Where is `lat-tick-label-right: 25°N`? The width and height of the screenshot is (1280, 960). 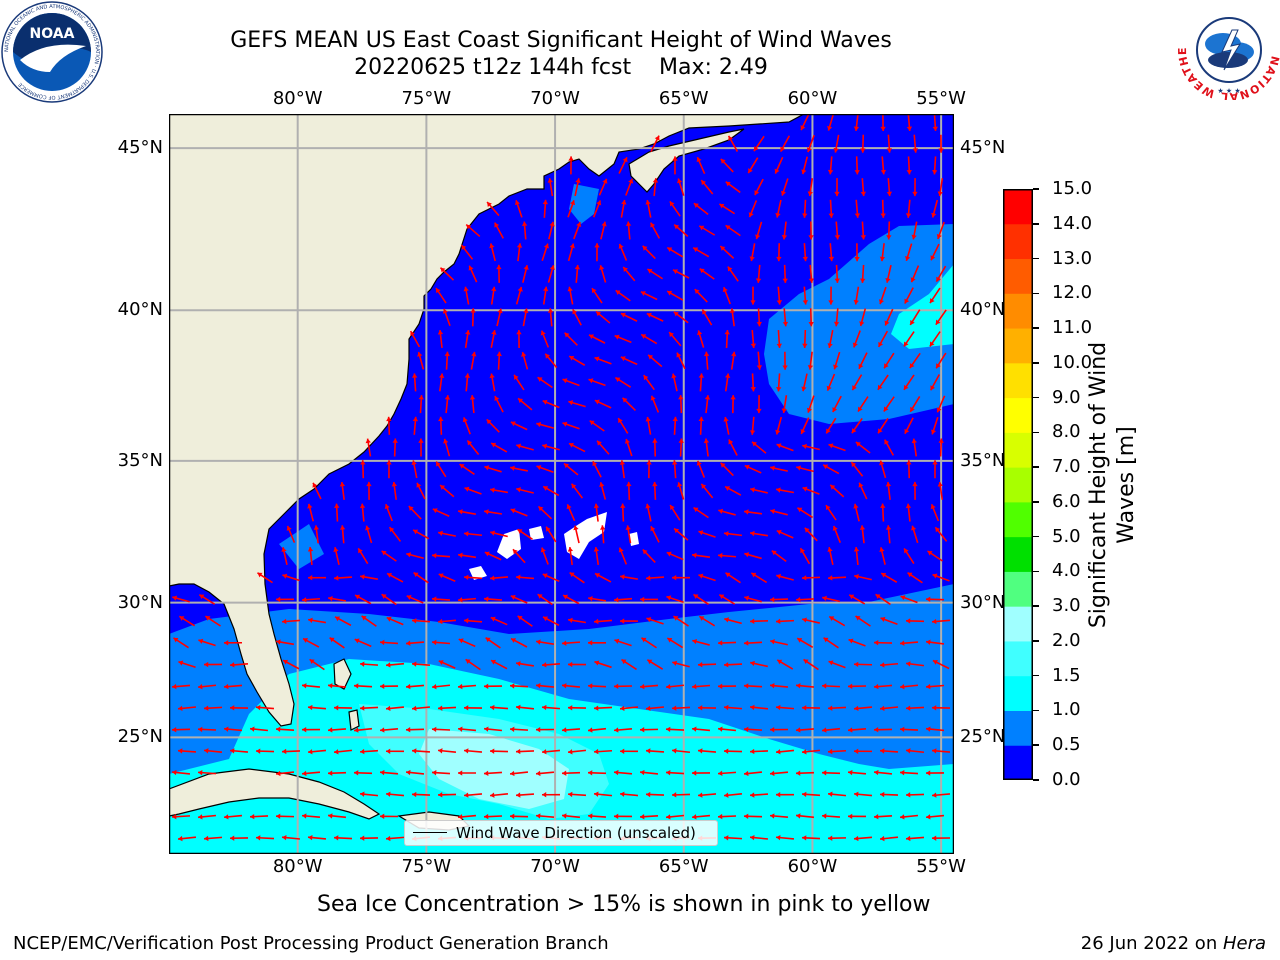 lat-tick-label-right: 25°N is located at coordinates (983, 737).